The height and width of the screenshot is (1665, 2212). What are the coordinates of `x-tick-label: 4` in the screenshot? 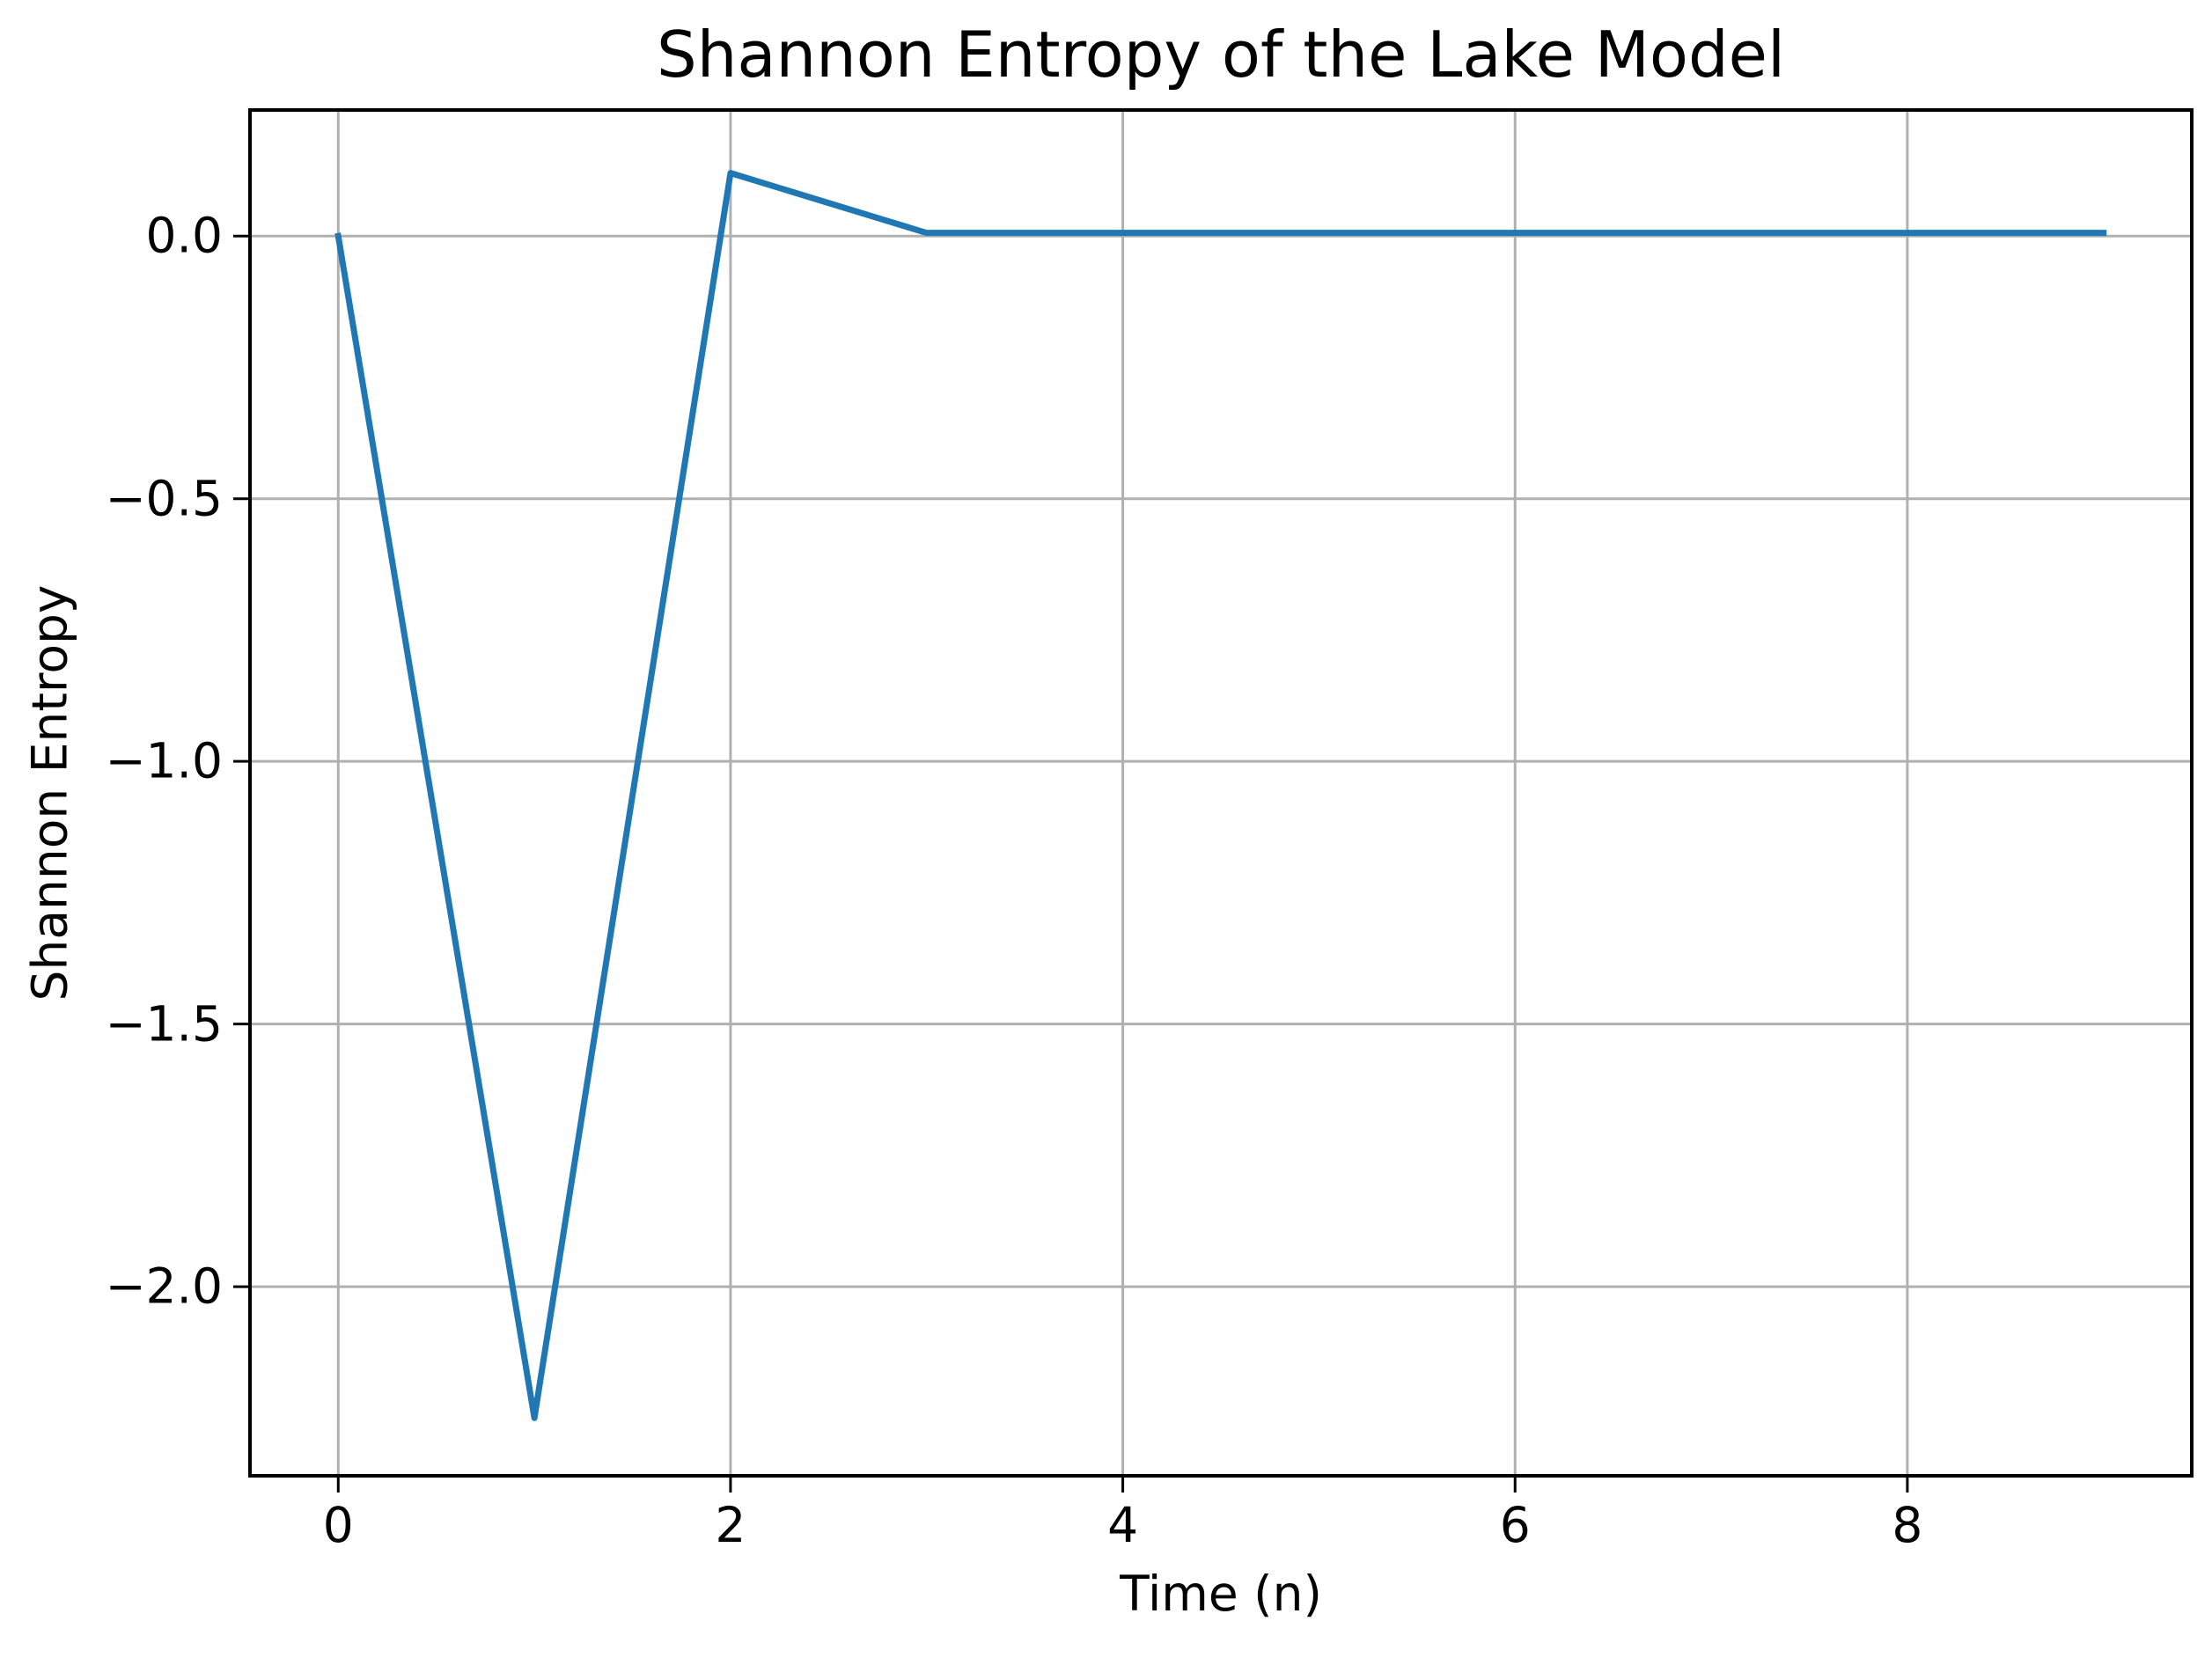 It's located at (1123, 1525).